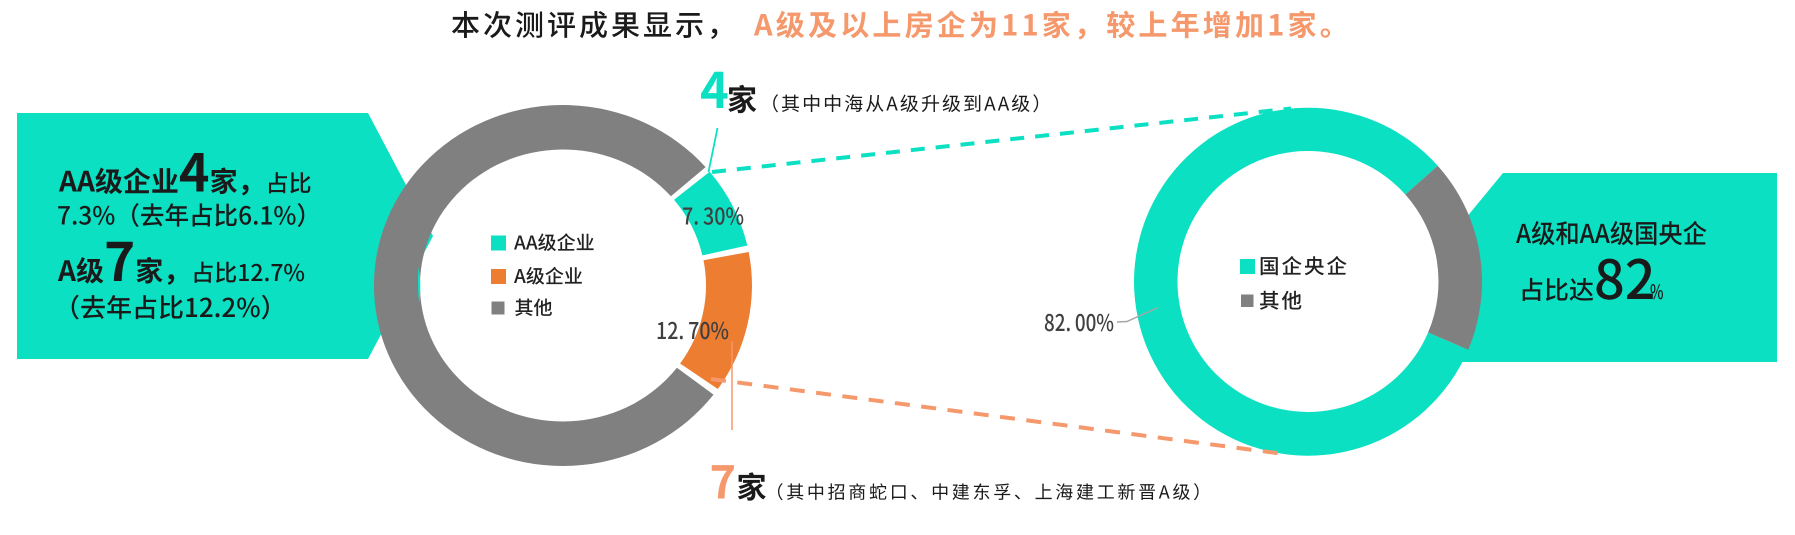 The width and height of the screenshot is (1795, 535). Describe the element at coordinates (189, 215) in the screenshot. I see `svg-text: 7.3%（去年占比6.1%）` at that location.